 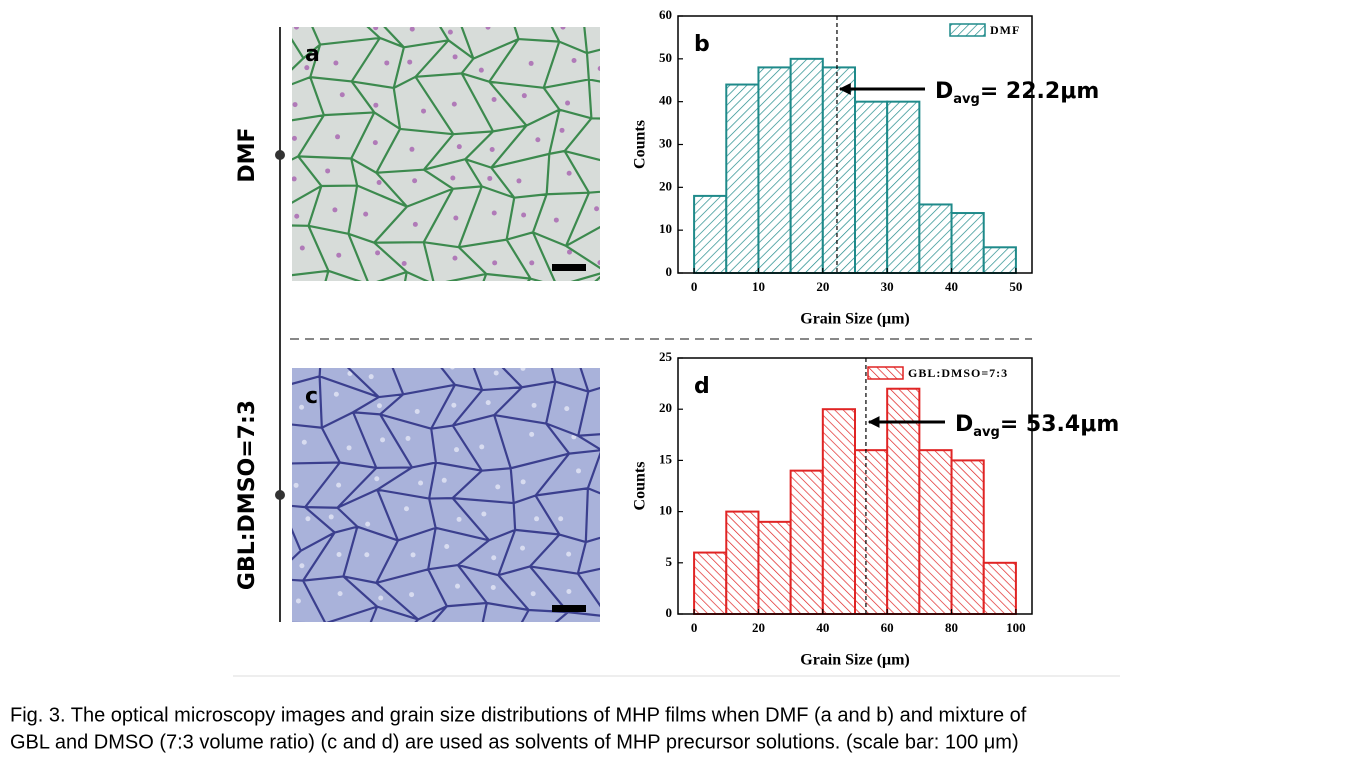 I want to click on y-tick-label: 60, so click(x=665, y=14).